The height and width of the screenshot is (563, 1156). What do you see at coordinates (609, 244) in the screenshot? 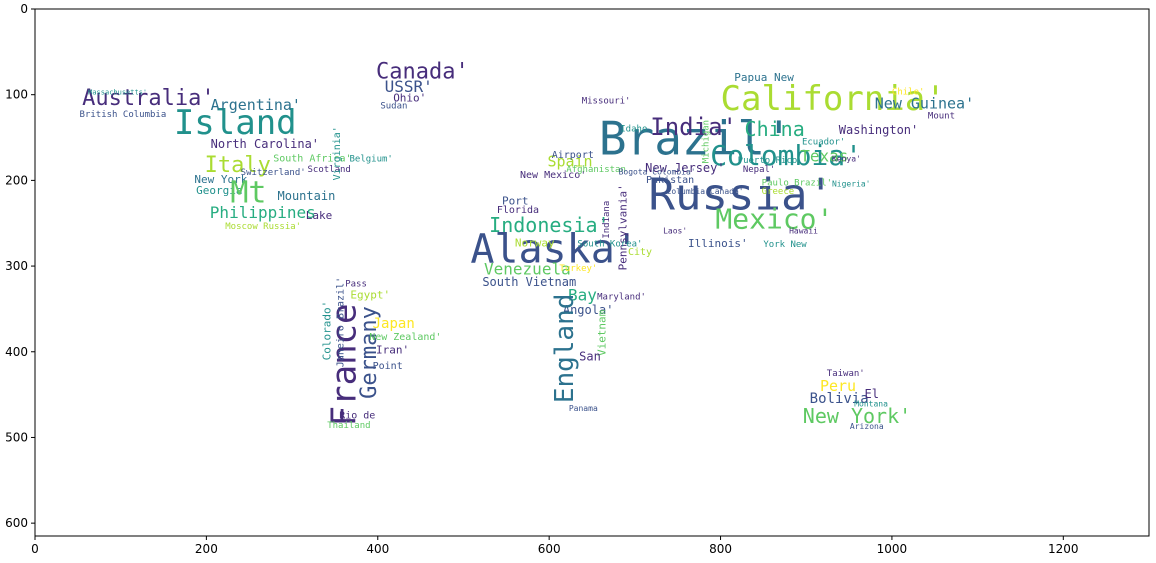
I see `word-80: South Korea'` at bounding box center [609, 244].